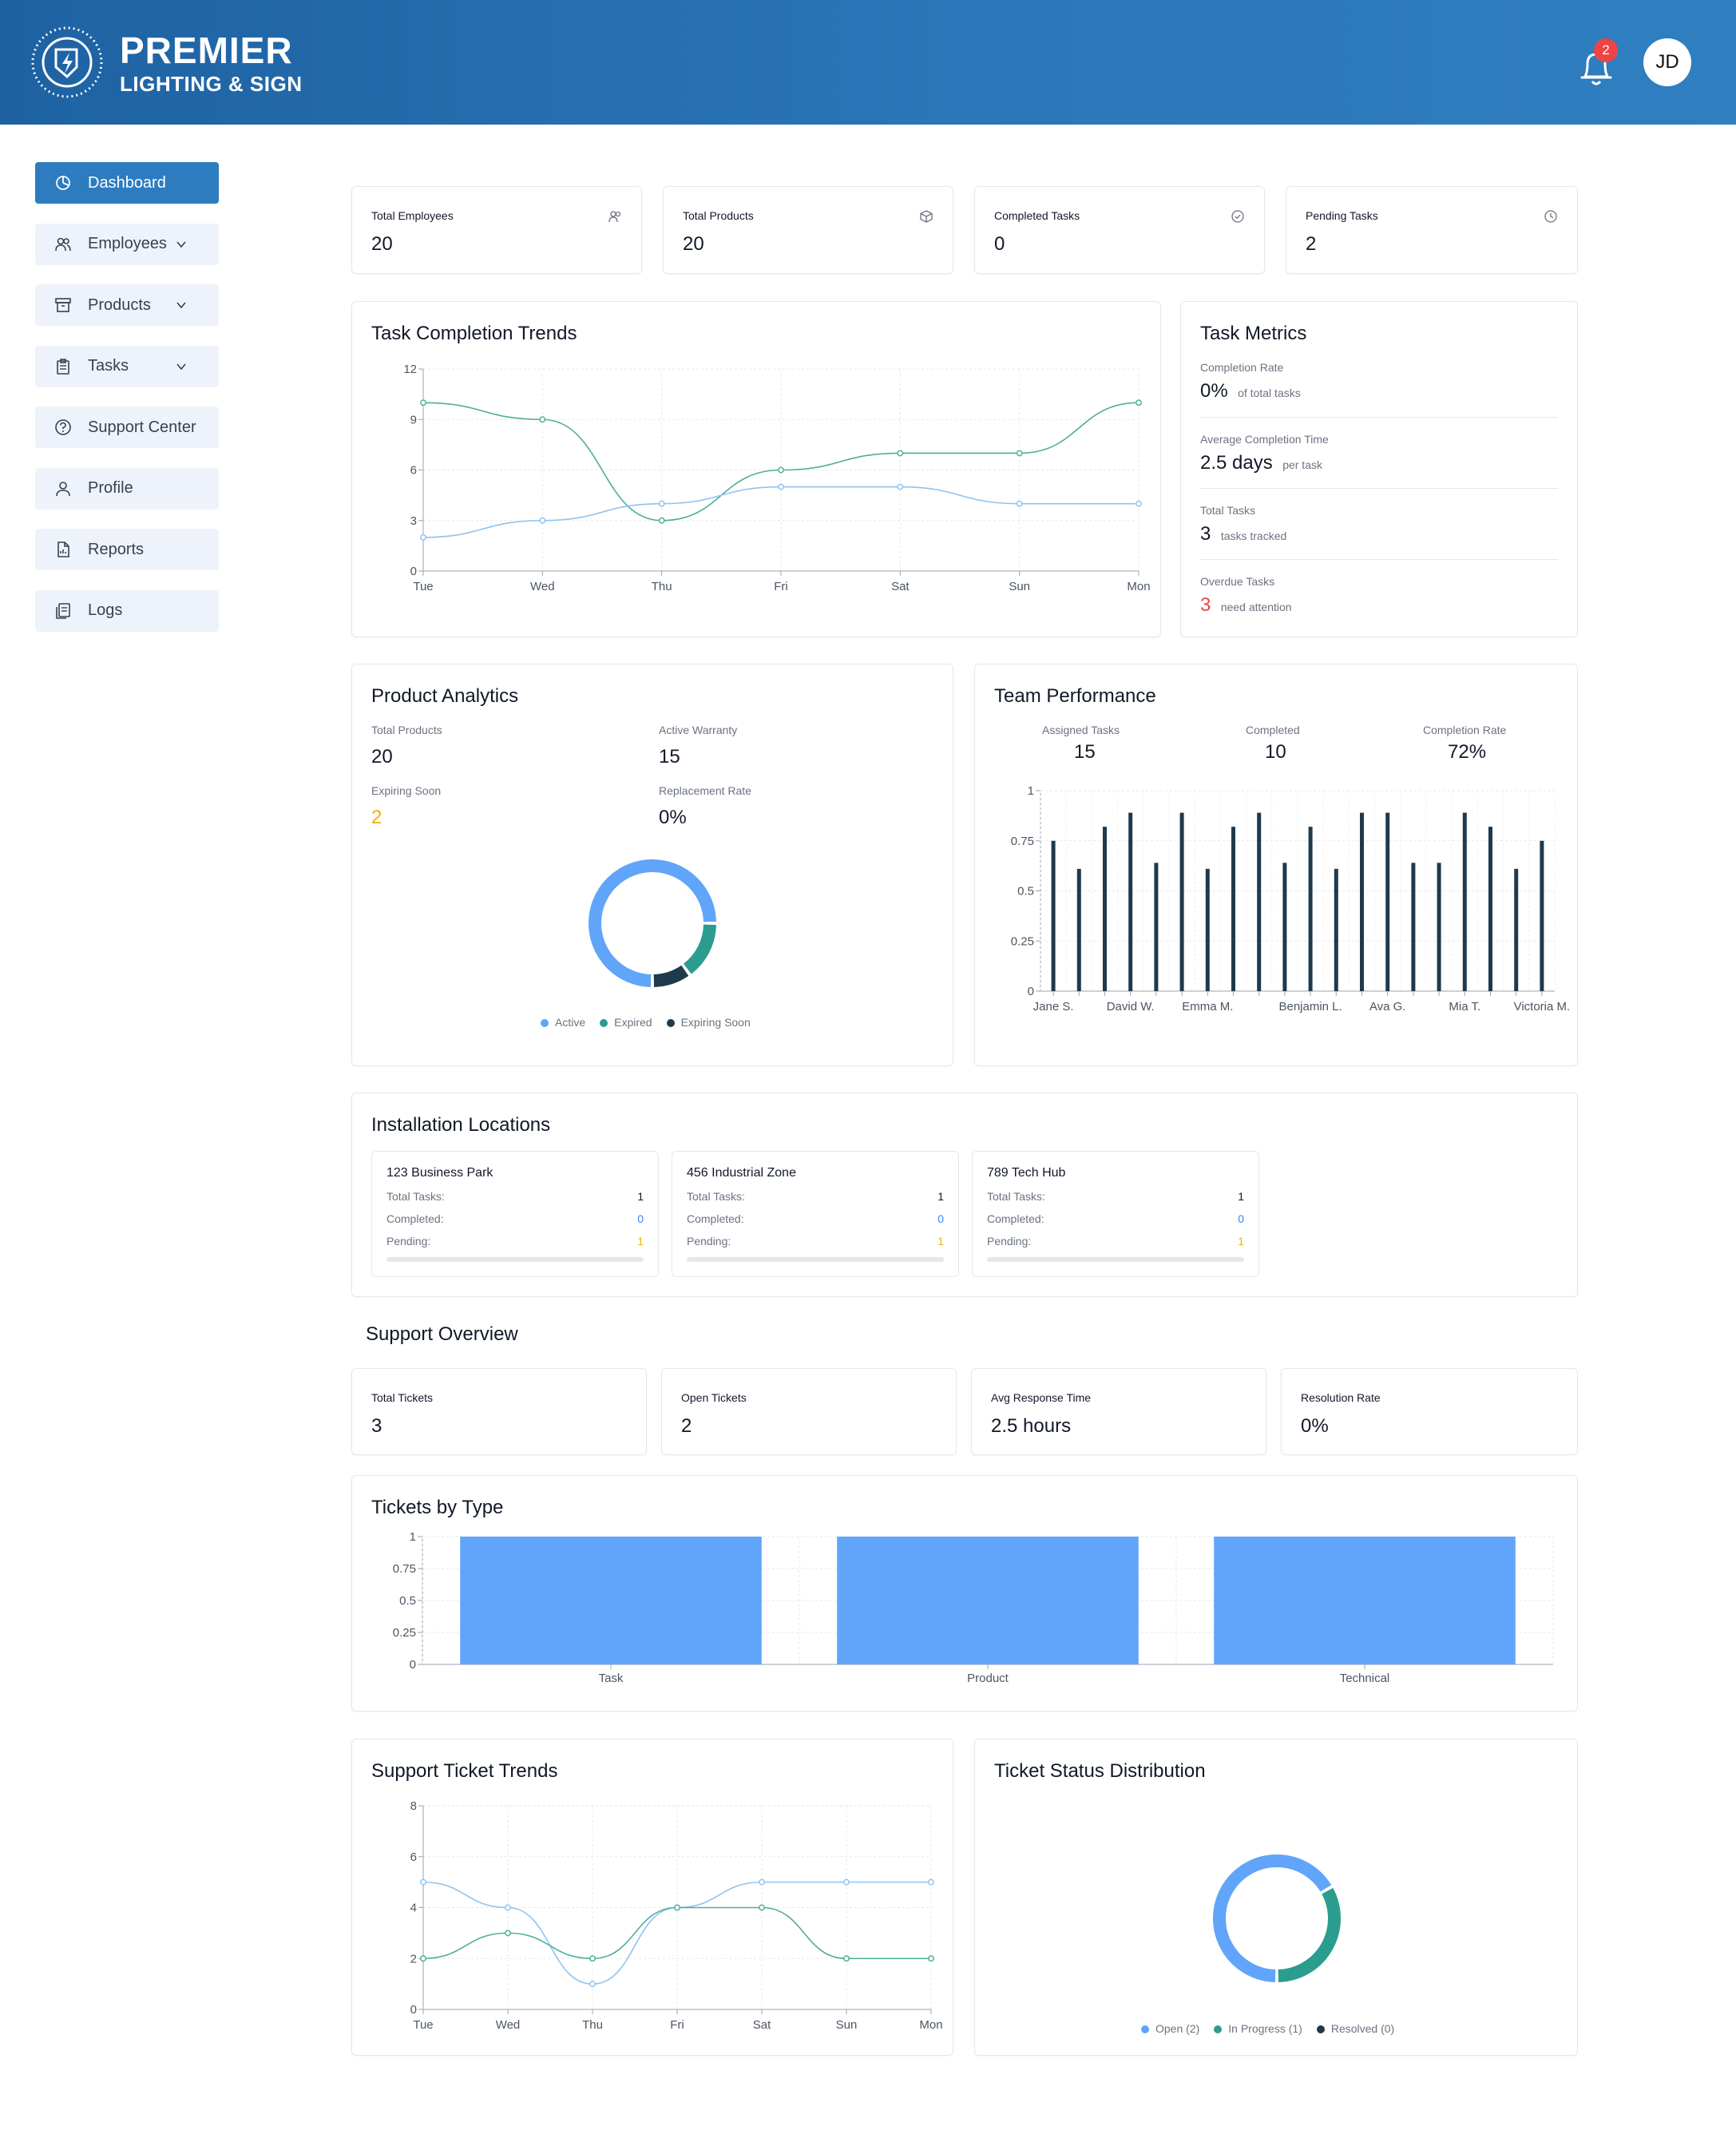 The height and width of the screenshot is (2138, 1736). I want to click on legend-item-in-progress: In Progress (1), so click(1258, 2028).